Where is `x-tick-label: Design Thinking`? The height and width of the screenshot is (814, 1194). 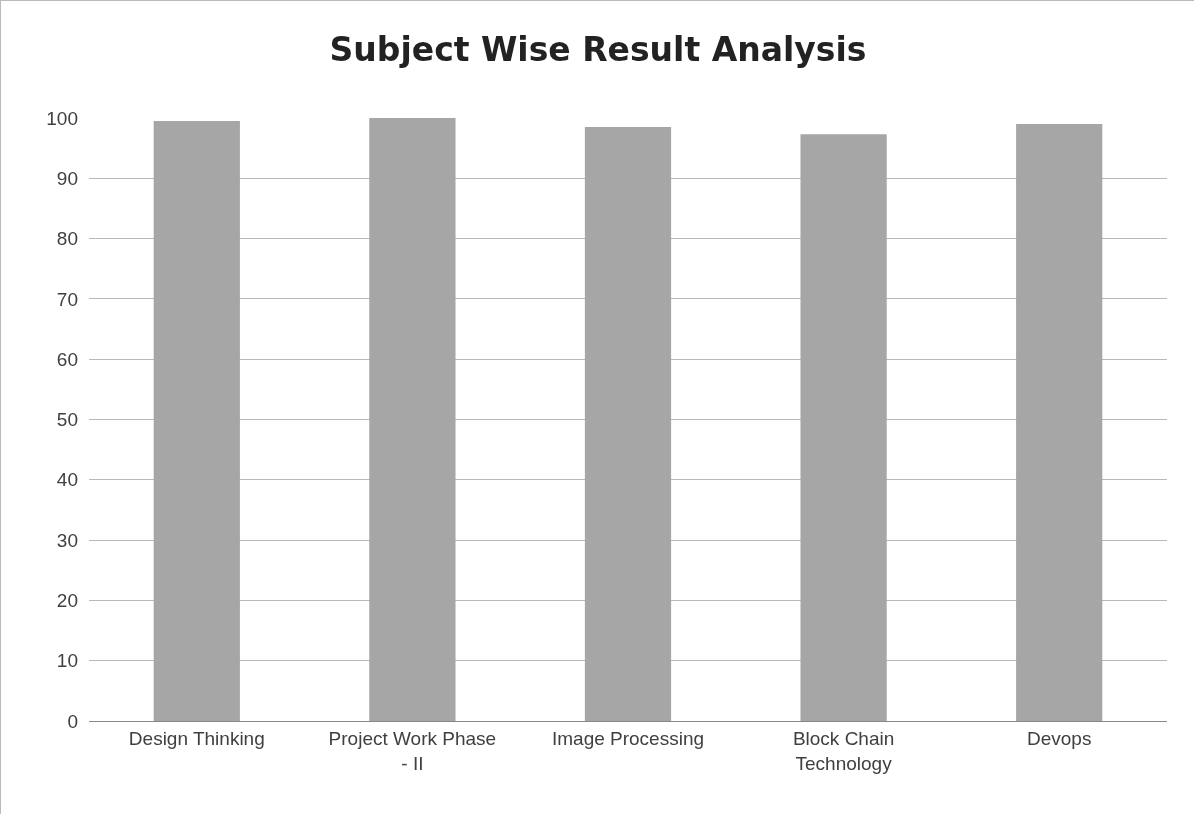
x-tick-label: Design Thinking is located at coordinates (196, 738).